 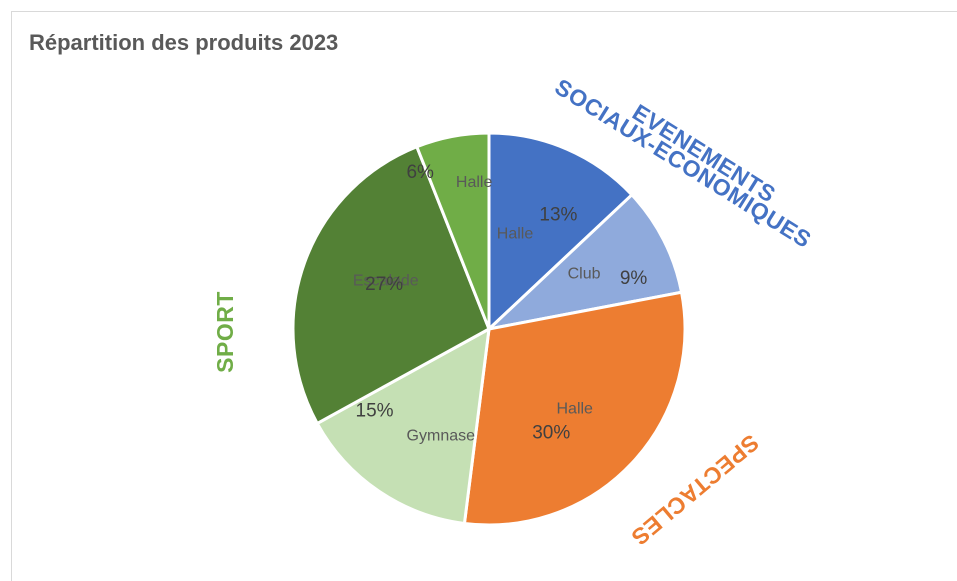 What do you see at coordinates (375, 411) in the screenshot?
I see `slice-percent-label-3: 15%` at bounding box center [375, 411].